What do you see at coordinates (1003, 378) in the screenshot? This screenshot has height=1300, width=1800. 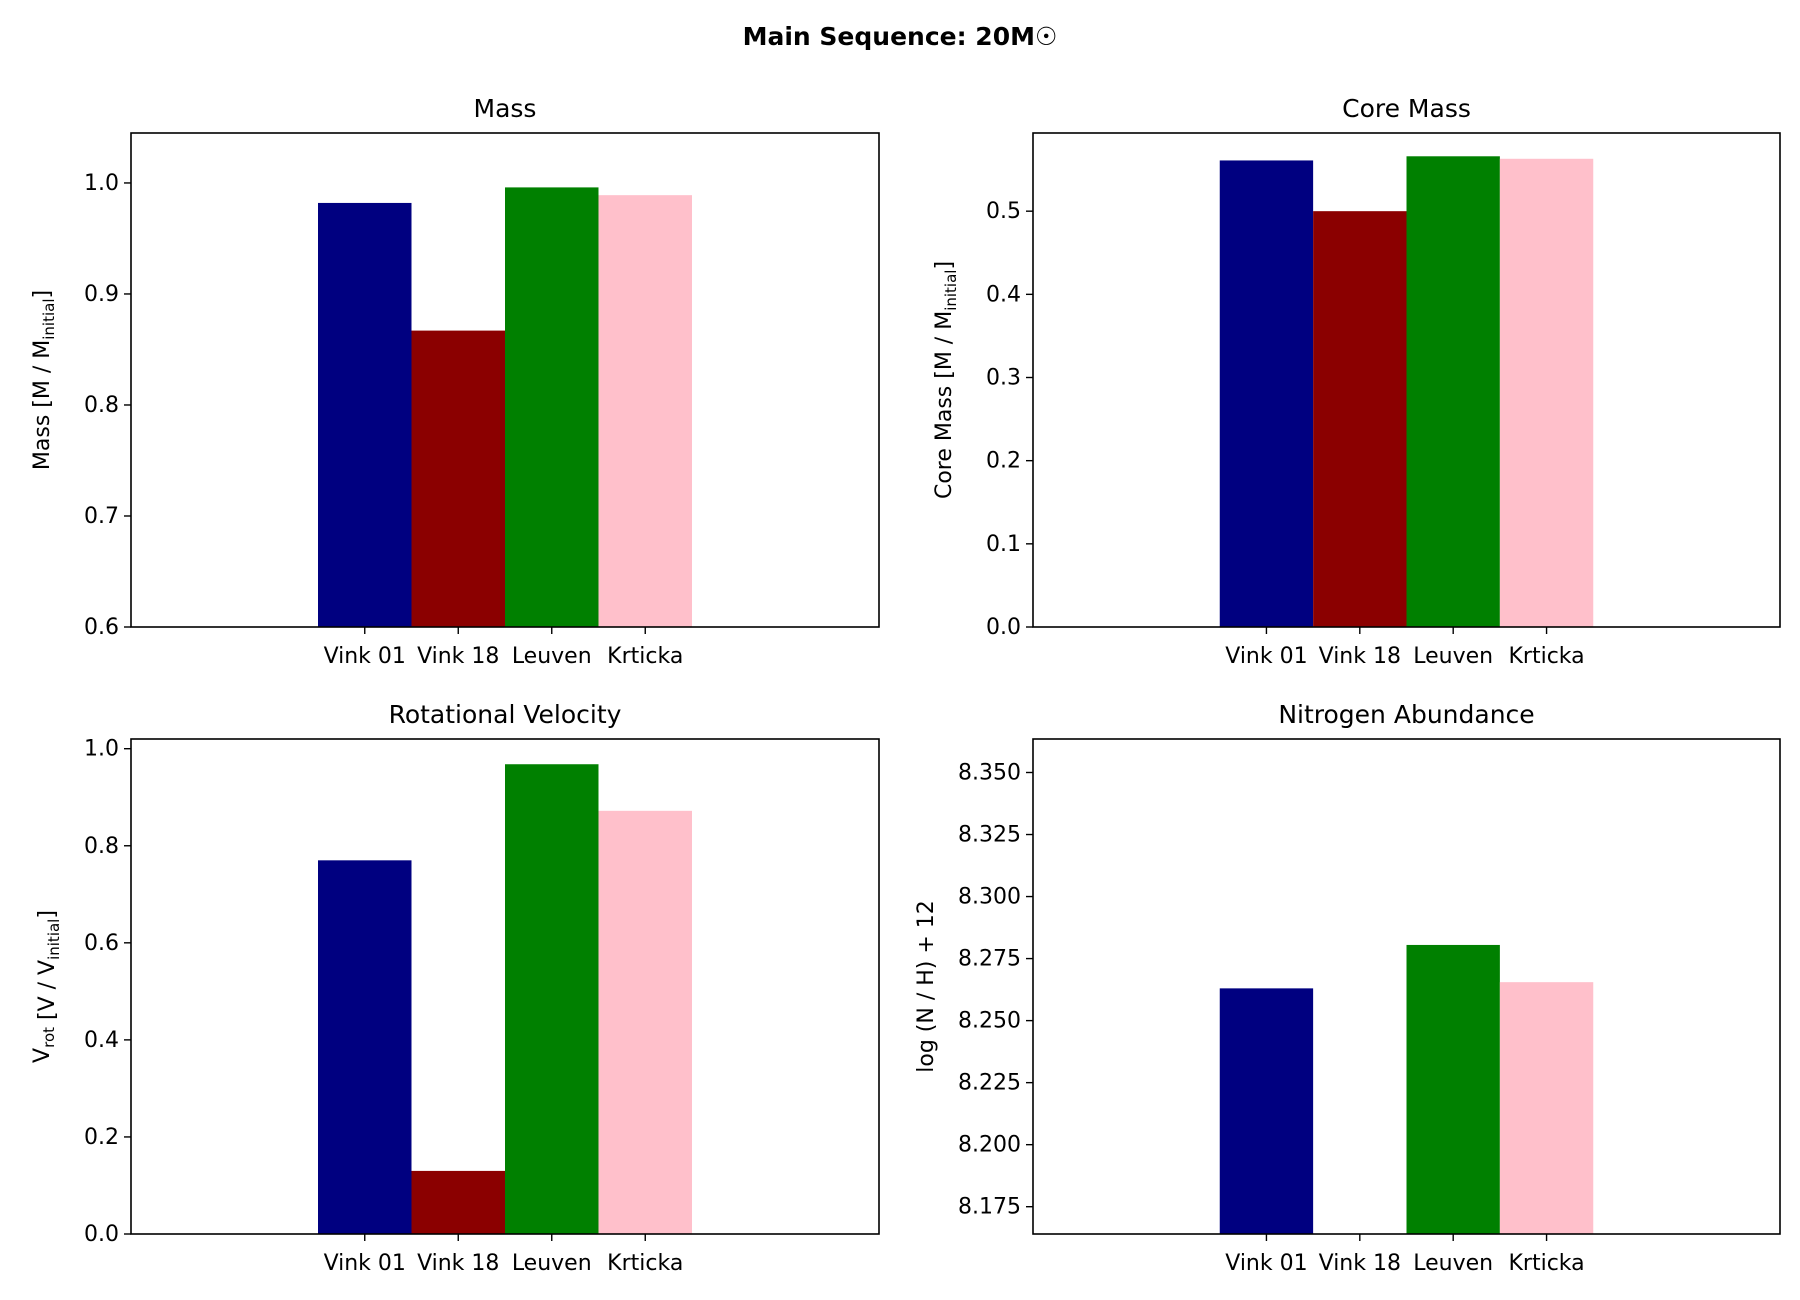 I see `y-tick-label: 0.3` at bounding box center [1003, 378].